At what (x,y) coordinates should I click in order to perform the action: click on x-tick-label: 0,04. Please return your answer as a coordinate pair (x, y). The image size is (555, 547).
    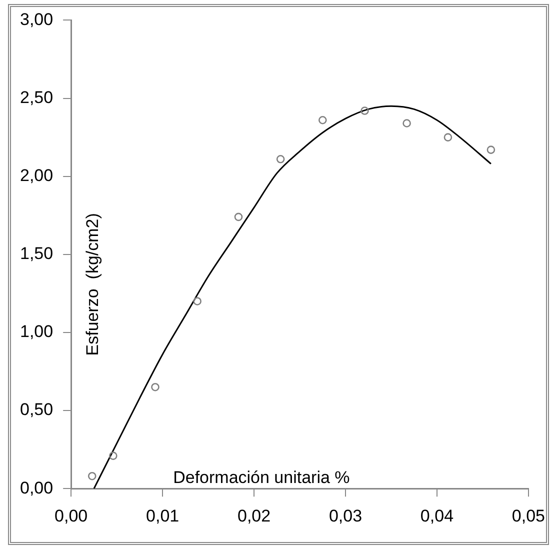
    Looking at the image, I should click on (437, 516).